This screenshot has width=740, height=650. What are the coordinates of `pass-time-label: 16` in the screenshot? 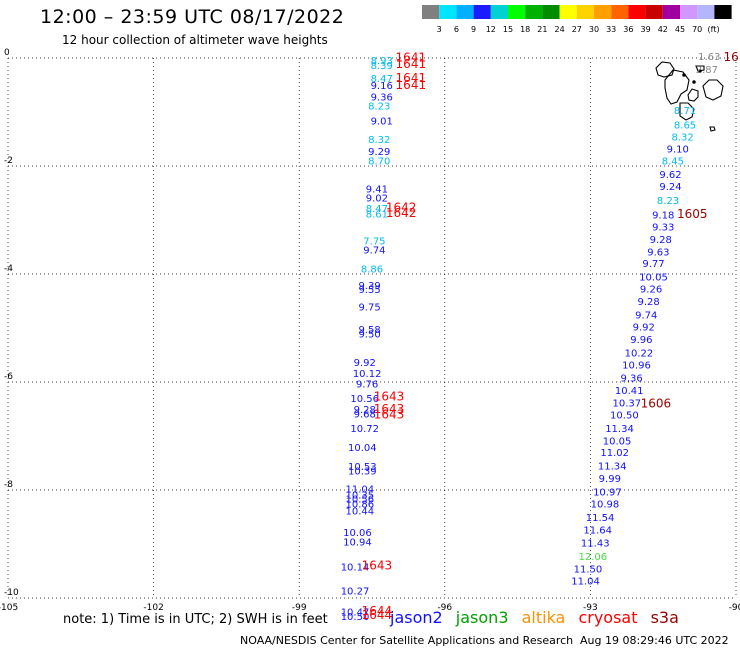 It's located at (731, 57).